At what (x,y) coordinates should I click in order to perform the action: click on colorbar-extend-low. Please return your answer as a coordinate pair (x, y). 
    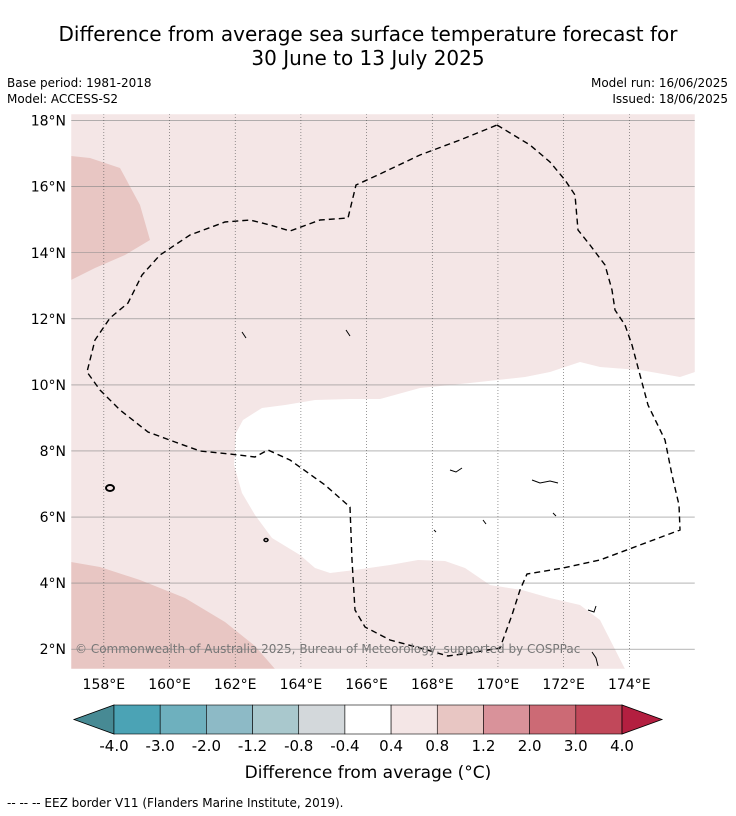
    Looking at the image, I should click on (93, 719).